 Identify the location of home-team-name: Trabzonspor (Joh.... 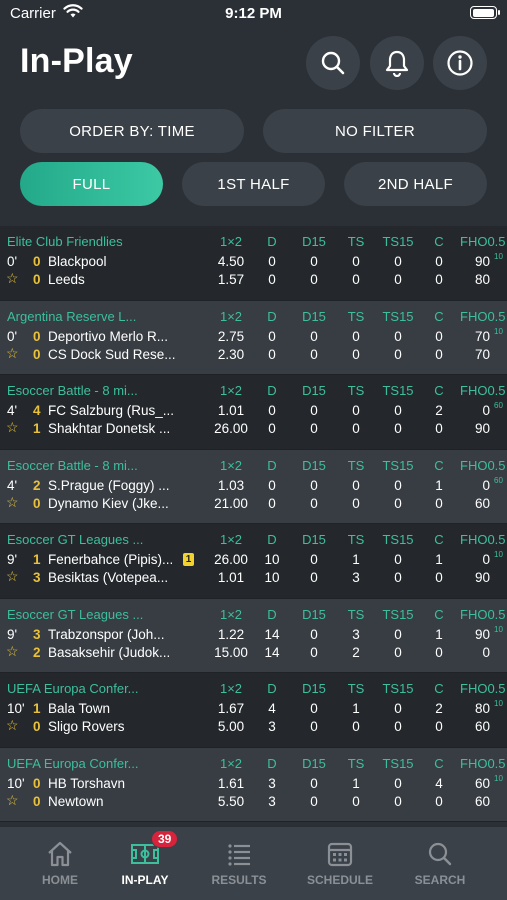
(106, 634).